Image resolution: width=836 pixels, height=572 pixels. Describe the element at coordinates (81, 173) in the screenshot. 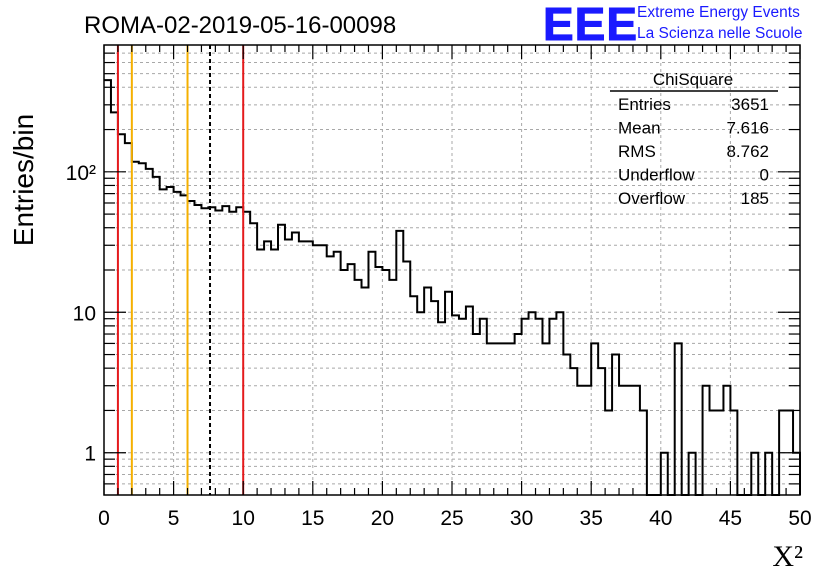

I see `y-tick-label: 10²` at that location.